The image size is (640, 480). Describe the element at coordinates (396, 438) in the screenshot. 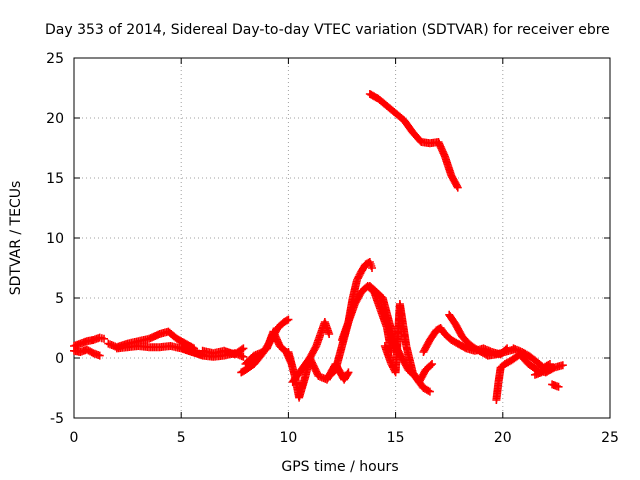

I see `x-tick-label: 15` at that location.